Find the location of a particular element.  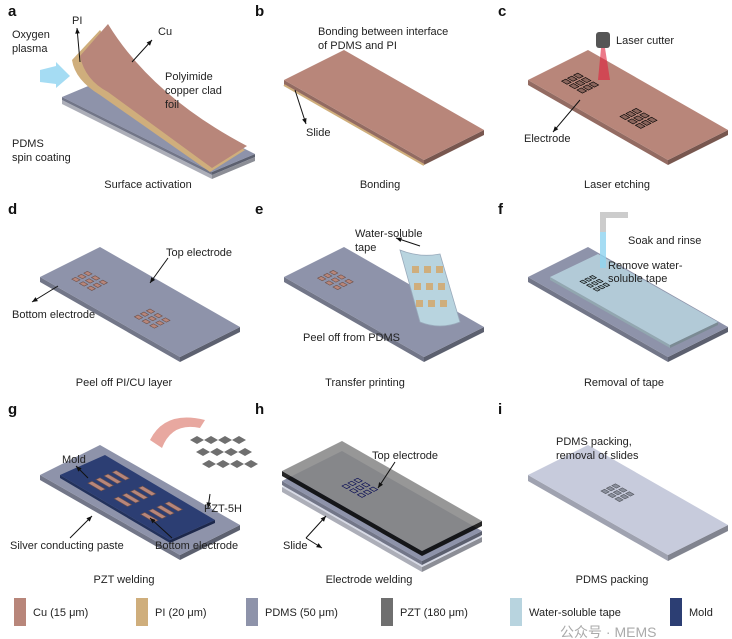

annotation: Peel off from PDMS is located at coordinates (351, 338).